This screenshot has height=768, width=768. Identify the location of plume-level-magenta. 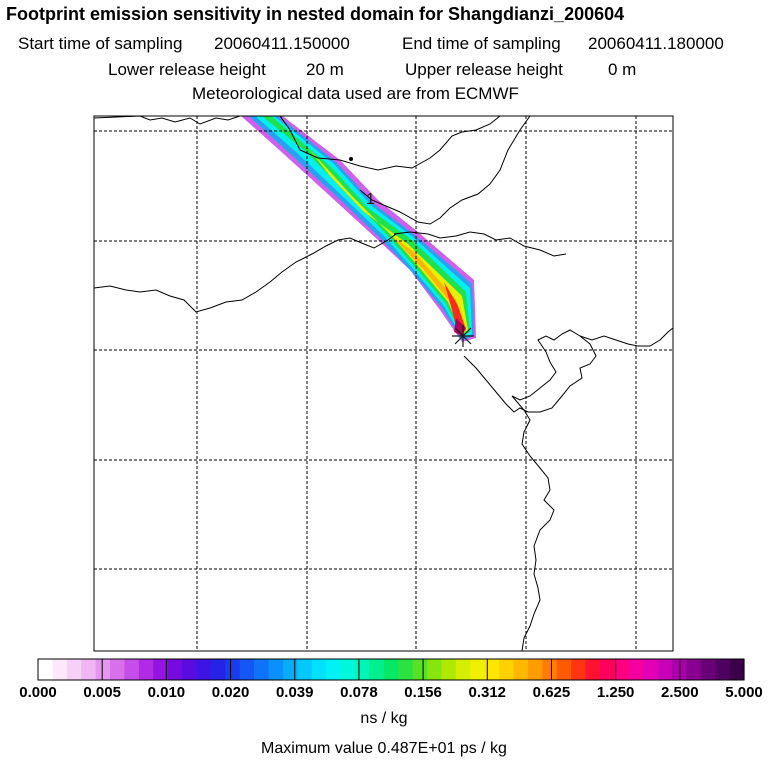
(358, 229).